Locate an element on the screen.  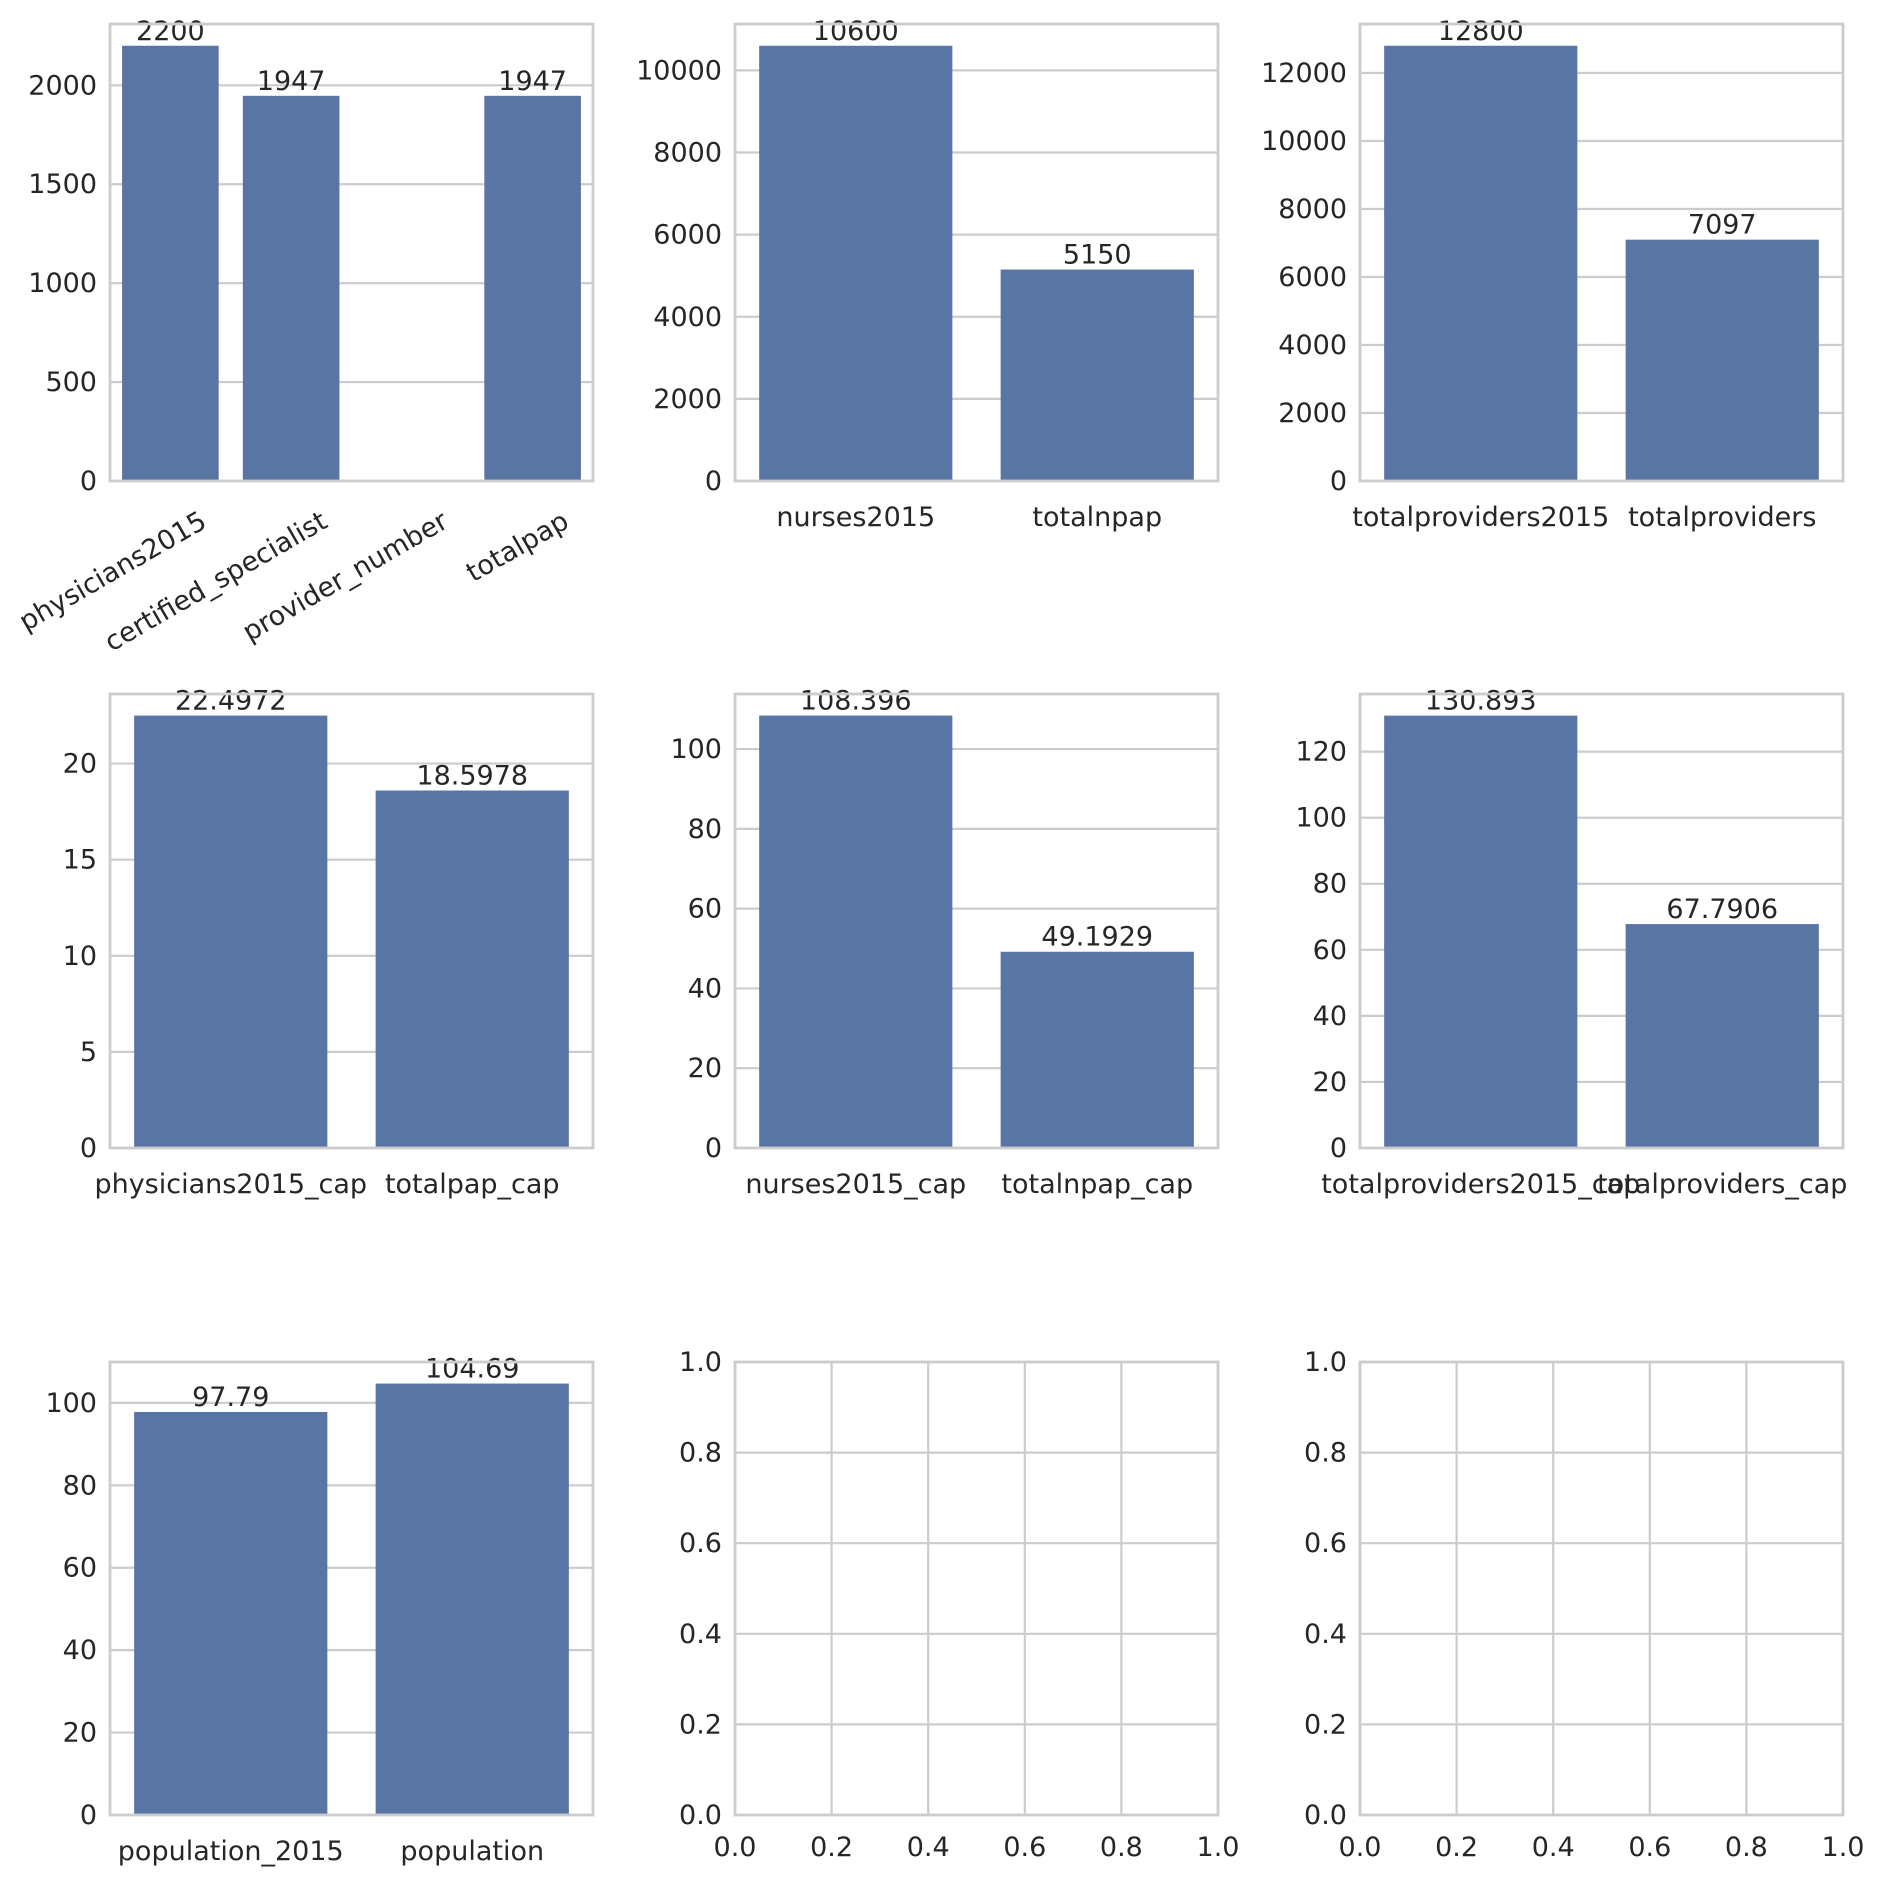
subplot-8: 0.0 0.2 0.4 0.6 0.8 1.0 0.0 0.2 0.4 0.6 0.8 1.0 is located at coordinates (959, 1605).